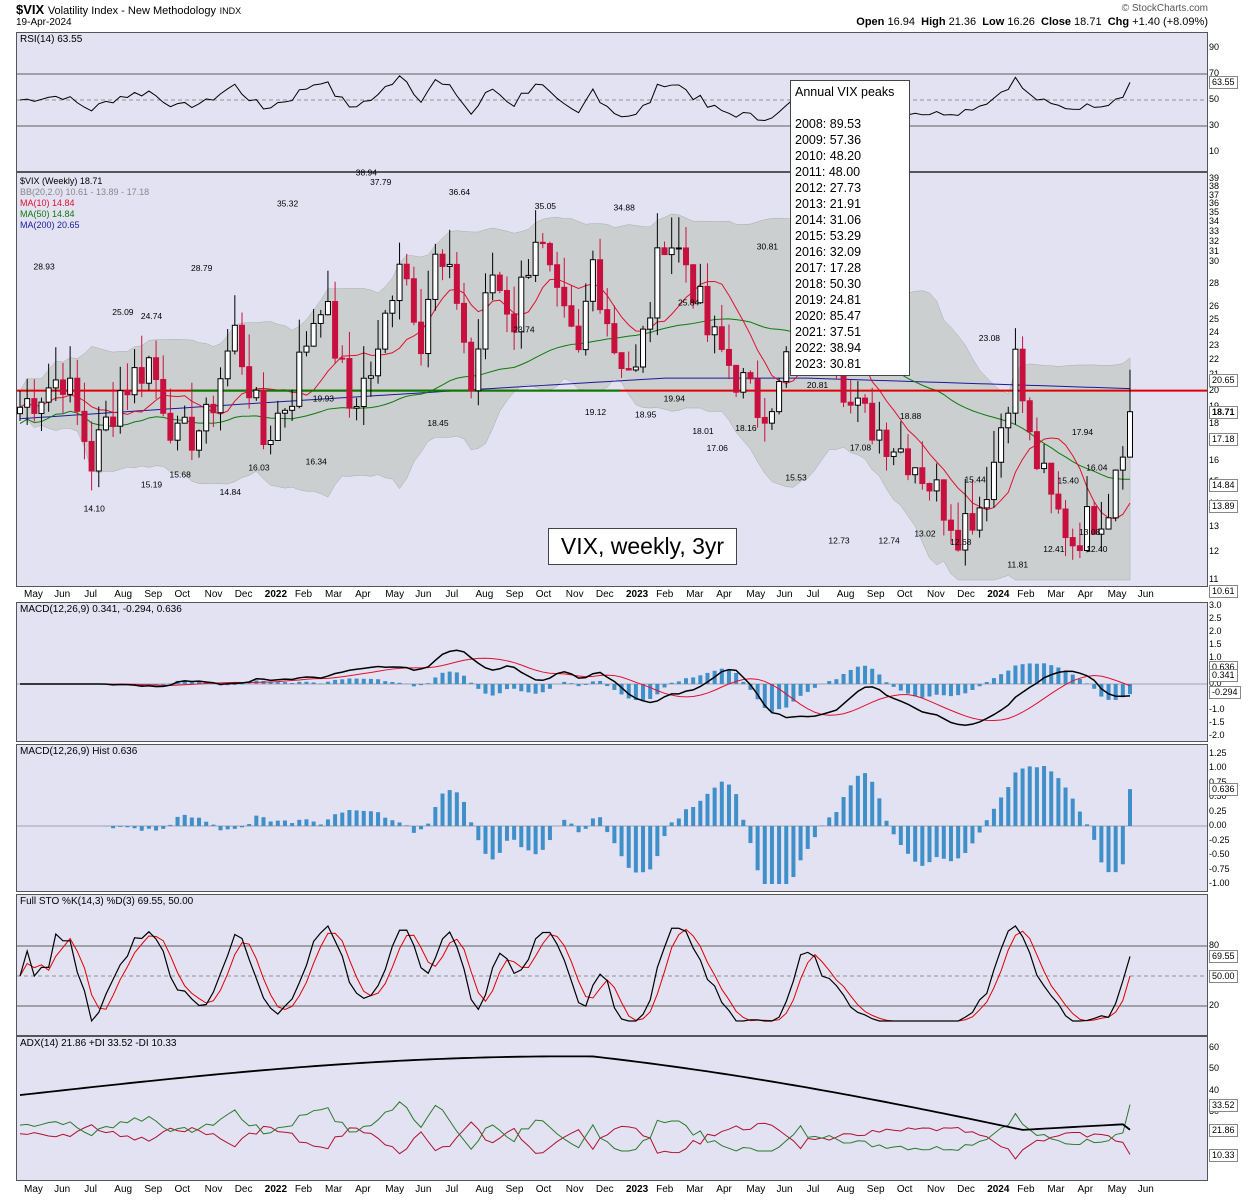 Image resolution: width=1250 pixels, height=1200 pixels. What do you see at coordinates (1223, 957) in the screenshot?
I see `sto-value-tag: 69.55` at bounding box center [1223, 957].